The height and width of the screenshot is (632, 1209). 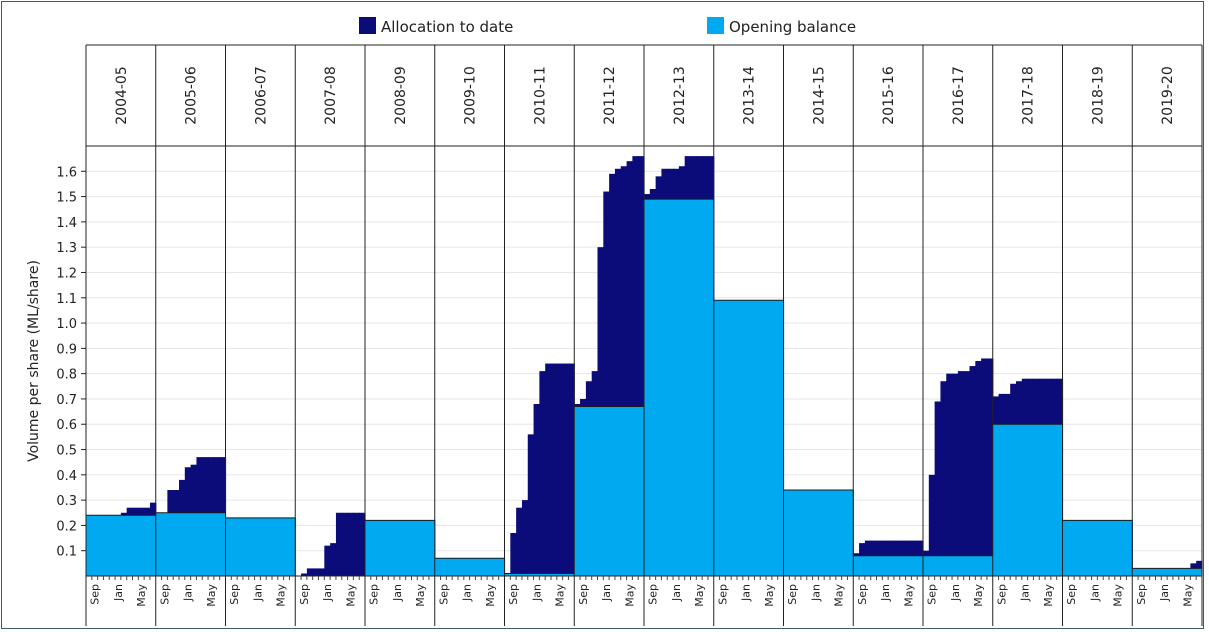 What do you see at coordinates (471, 95) in the screenshot?
I see `season-label: 2009-10` at bounding box center [471, 95].